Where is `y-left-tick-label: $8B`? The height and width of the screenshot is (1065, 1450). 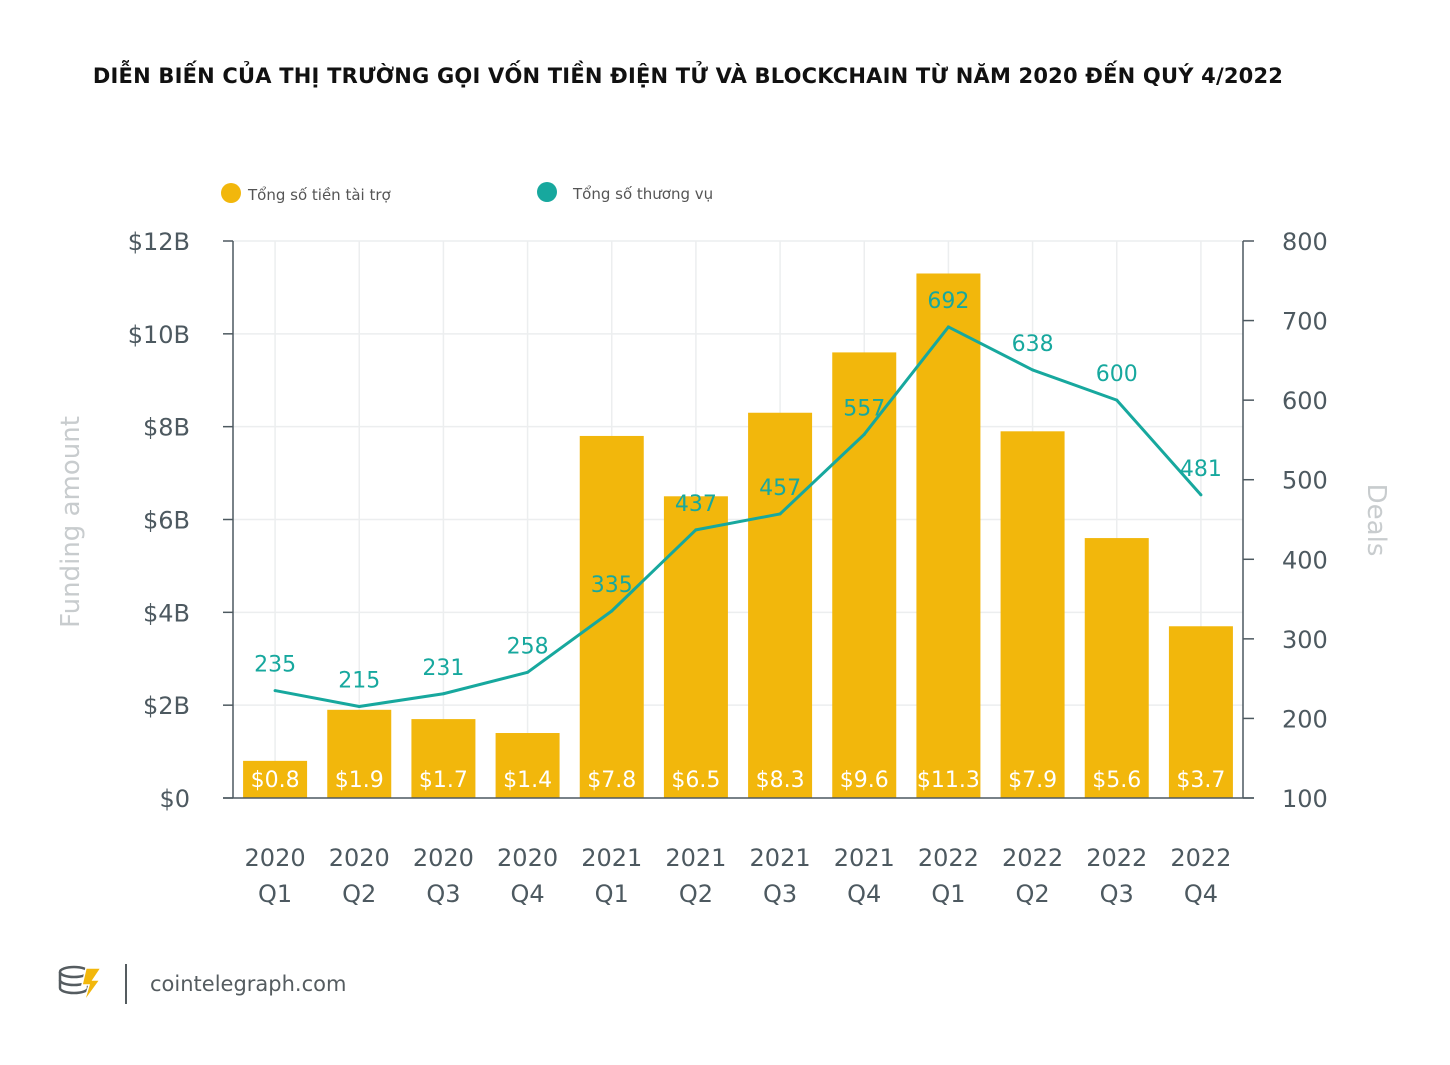
y-left-tick-label: $8B is located at coordinates (166, 428).